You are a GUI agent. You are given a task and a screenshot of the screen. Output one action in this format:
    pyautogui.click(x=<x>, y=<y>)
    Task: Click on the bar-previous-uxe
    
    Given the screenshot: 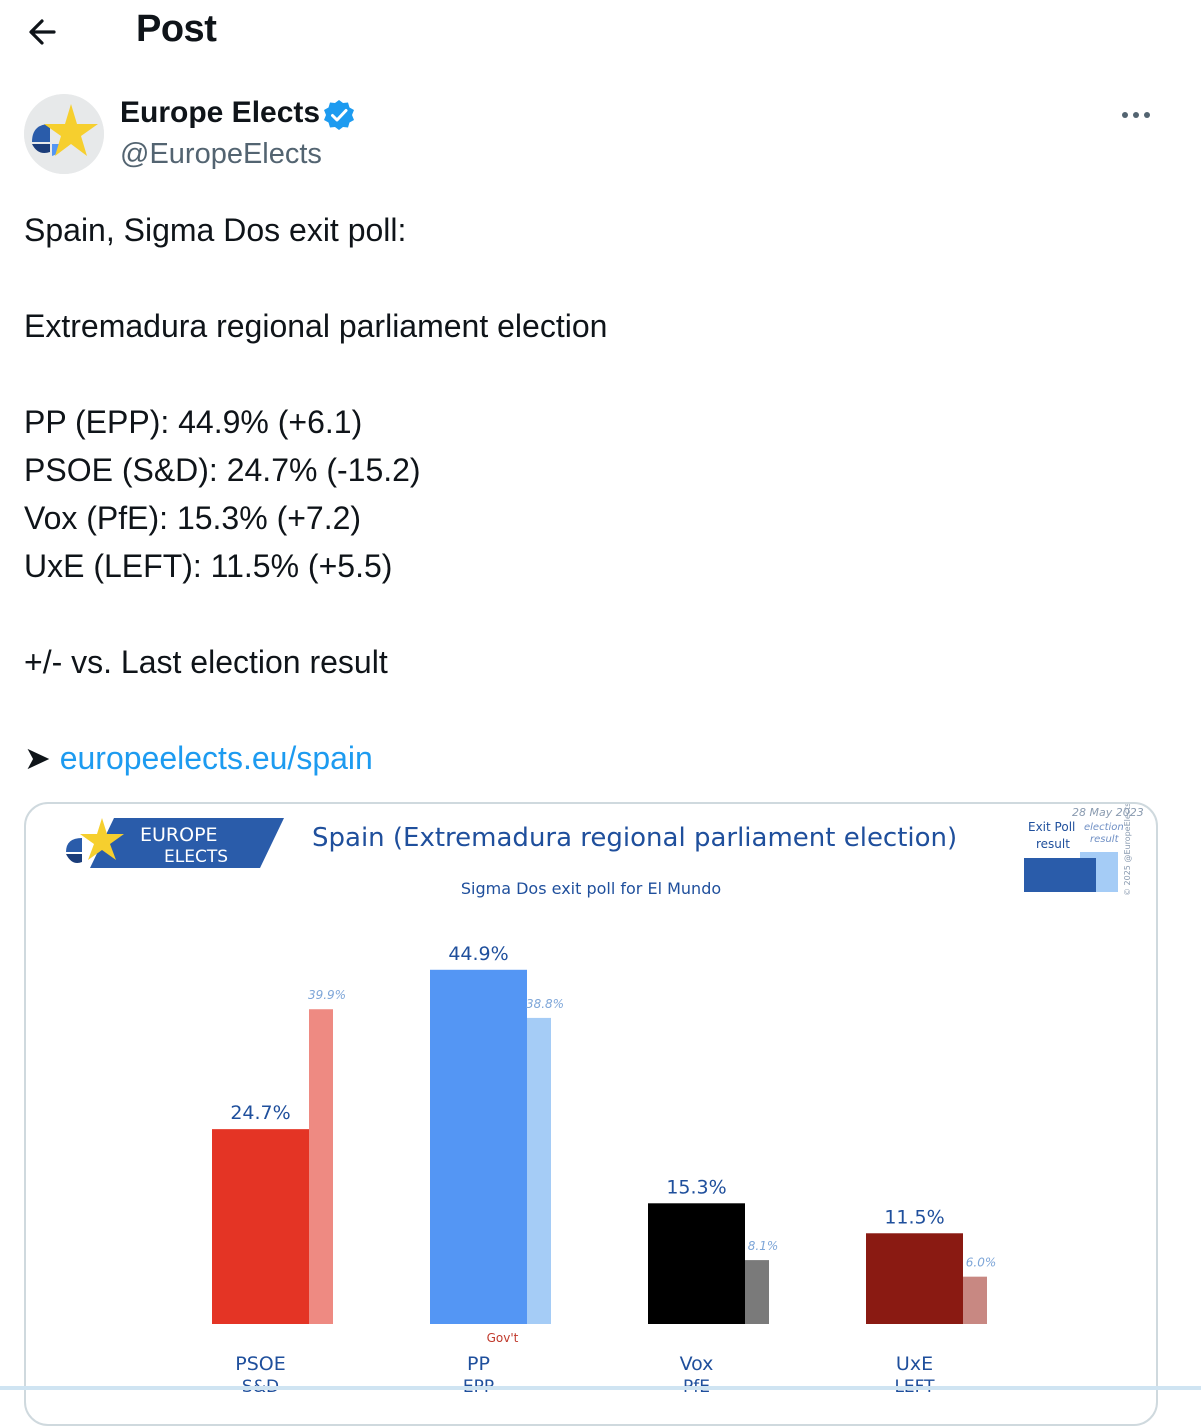 What is the action you would take?
    pyautogui.click(x=975, y=1300)
    